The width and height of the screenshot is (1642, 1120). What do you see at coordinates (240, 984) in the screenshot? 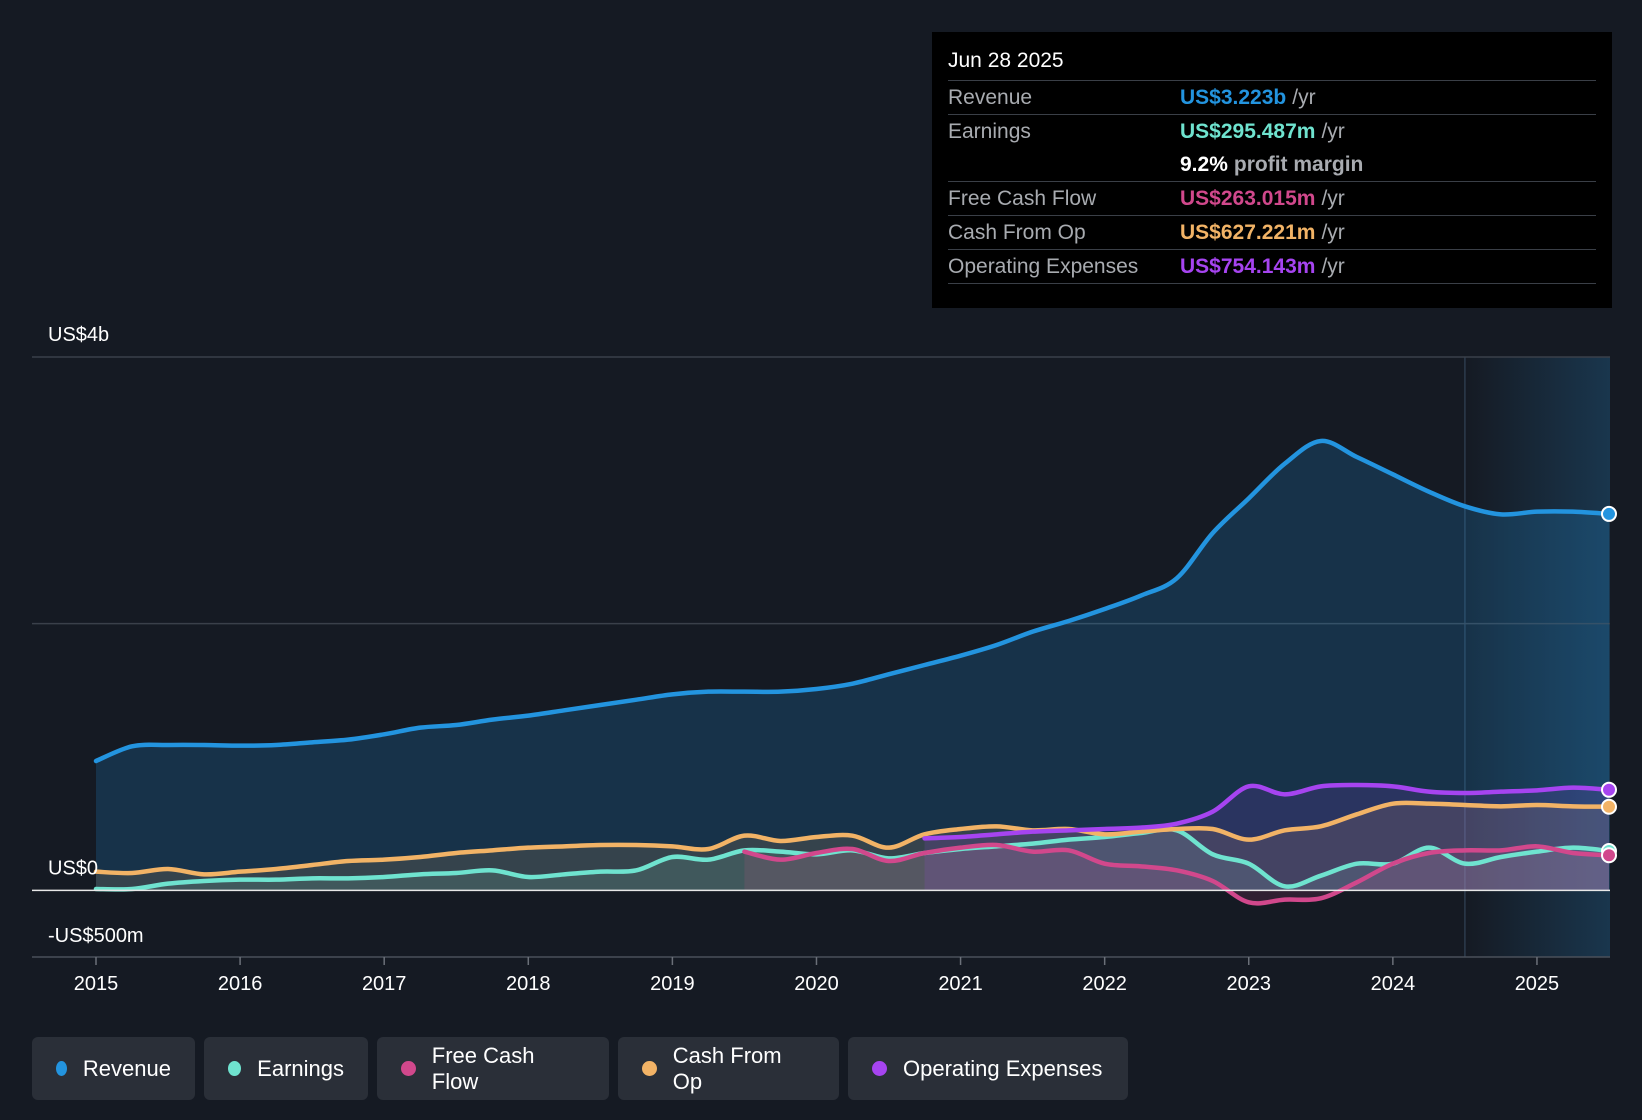
I see `x-tick-label: 2016` at bounding box center [240, 984].